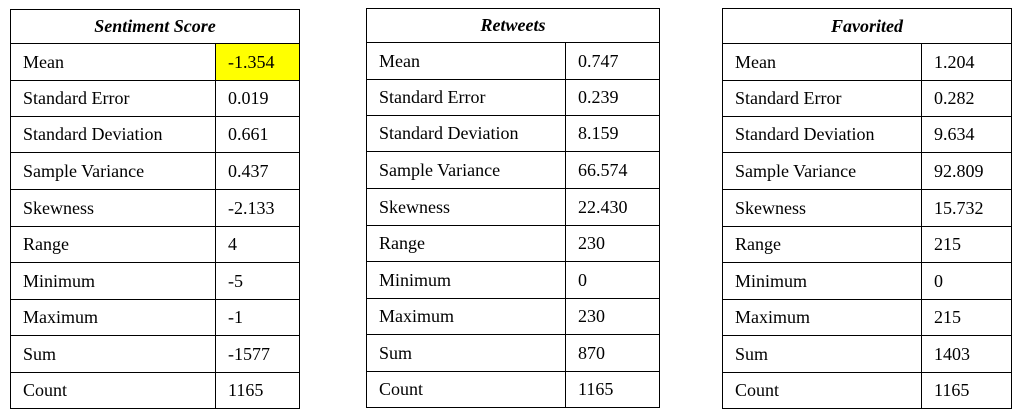 The height and width of the screenshot is (419, 1024). I want to click on row-value: 4, so click(257, 244).